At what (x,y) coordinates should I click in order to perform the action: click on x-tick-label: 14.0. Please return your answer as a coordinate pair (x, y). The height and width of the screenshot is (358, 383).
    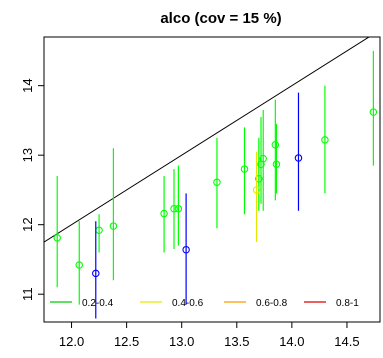
    Looking at the image, I should click on (291, 341).